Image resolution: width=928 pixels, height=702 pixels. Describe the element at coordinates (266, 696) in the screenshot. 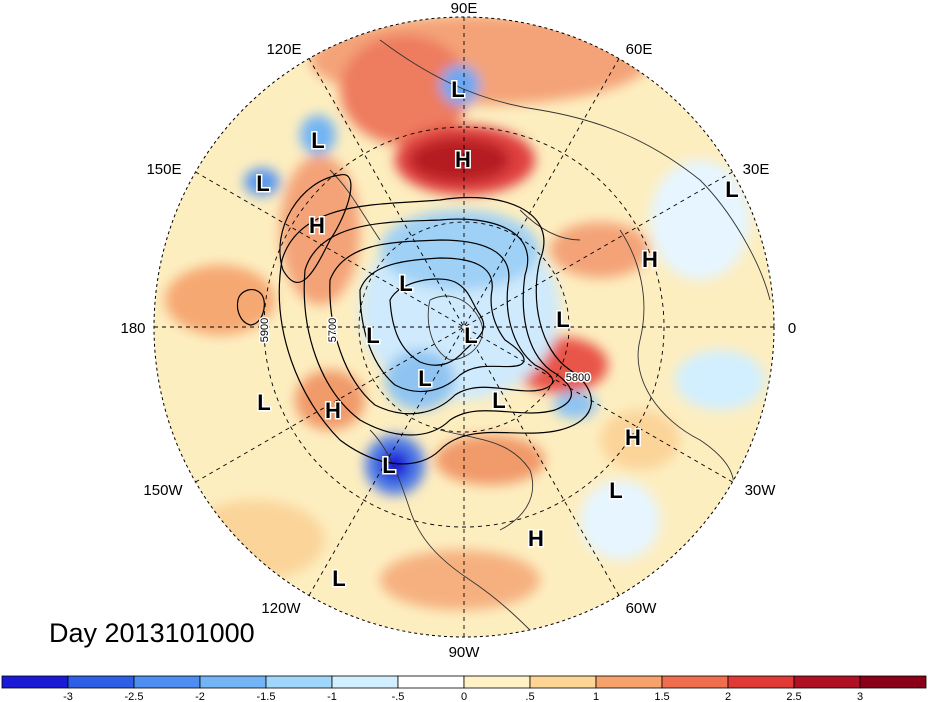

I see `colorbar-tick-label: -1.5` at that location.